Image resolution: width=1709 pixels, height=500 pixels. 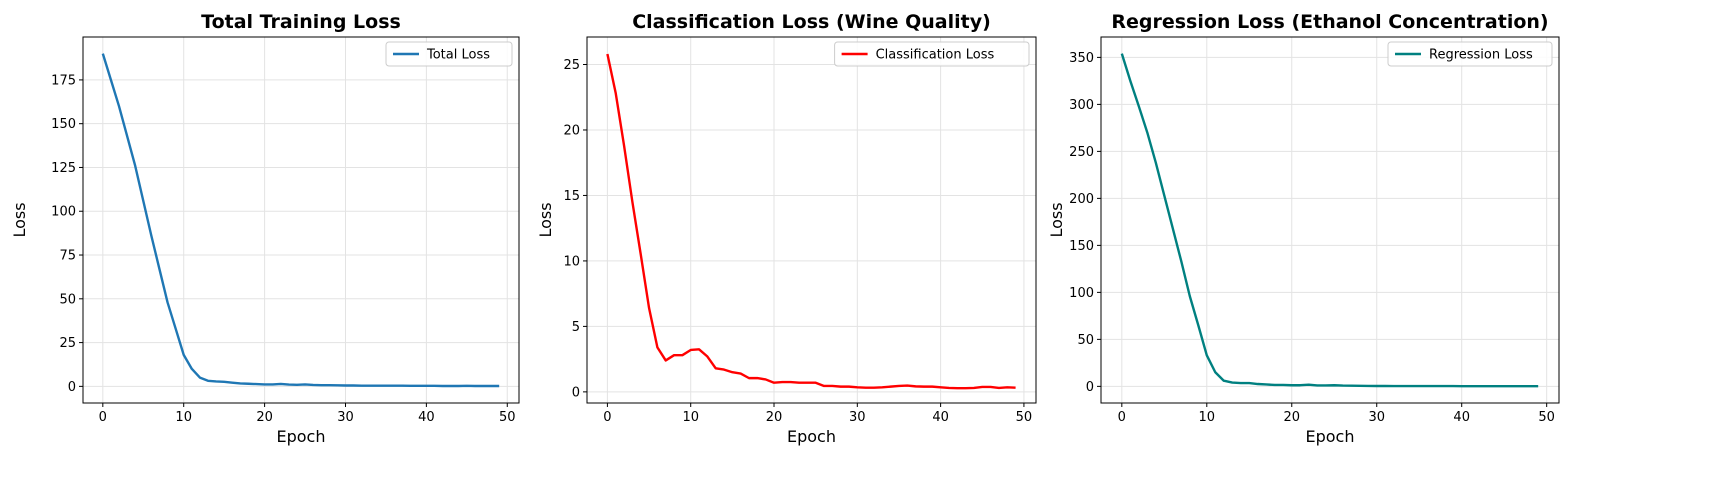 I want to click on chart-title: Classification Loss (Wine Quality), so click(x=811, y=22).